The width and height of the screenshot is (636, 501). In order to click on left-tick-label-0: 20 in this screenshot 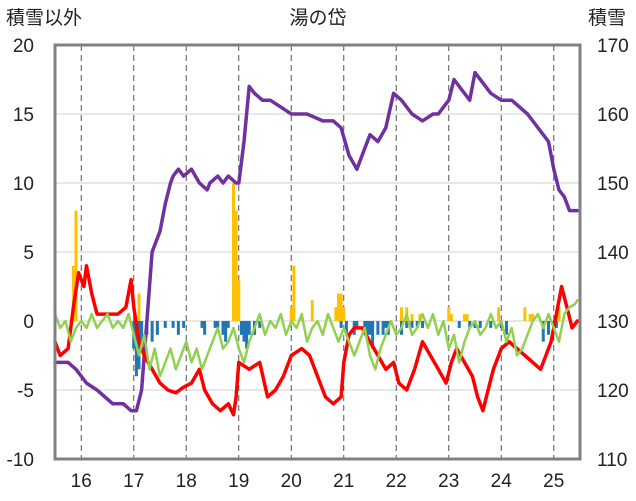, I will do `click(23, 46)`.